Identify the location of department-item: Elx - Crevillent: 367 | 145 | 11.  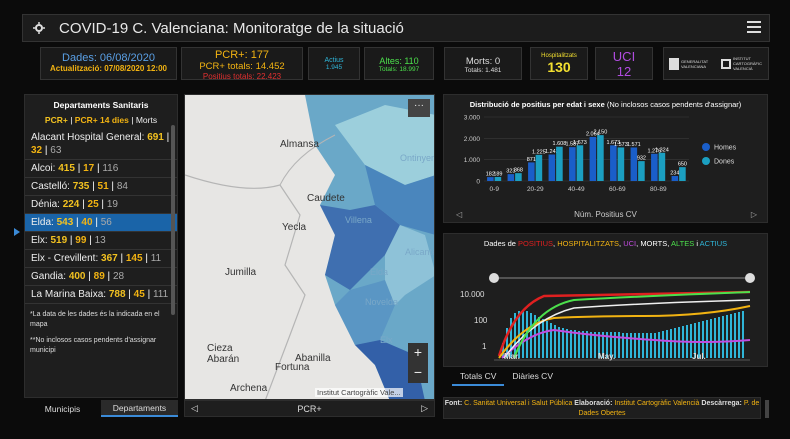
(101, 259).